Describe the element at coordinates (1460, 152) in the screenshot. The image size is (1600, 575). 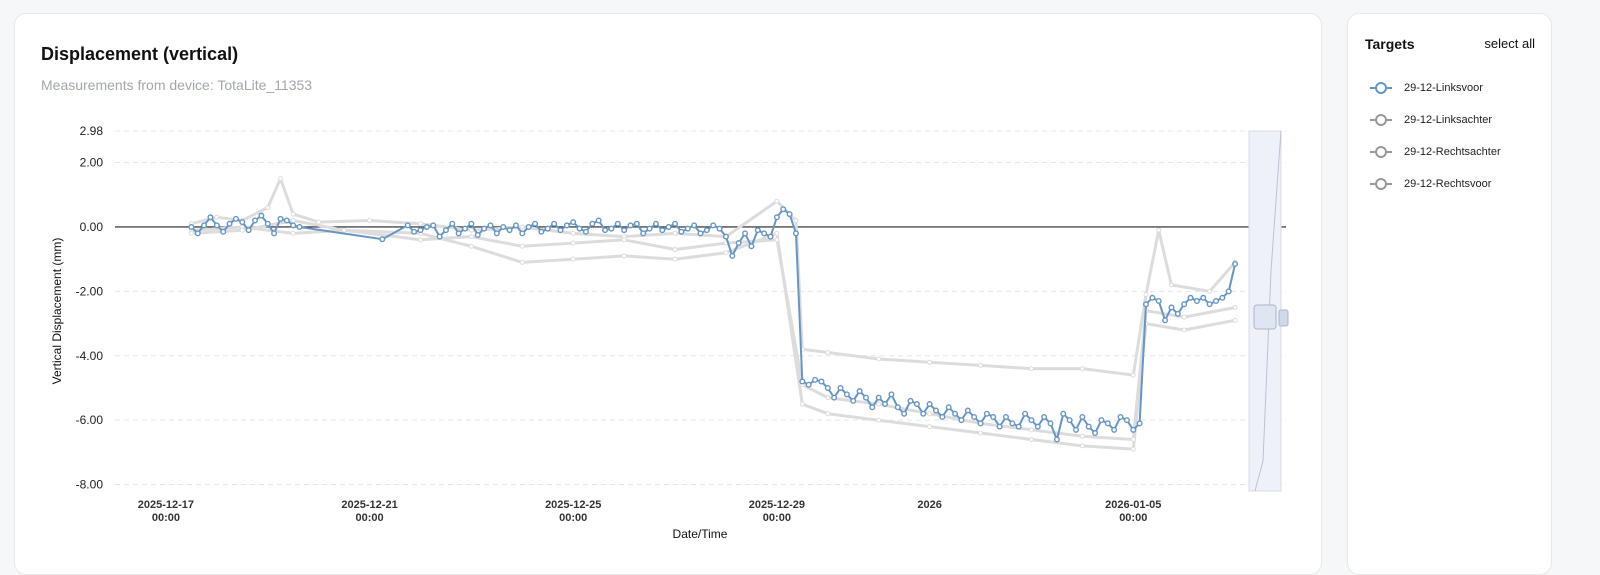
I see `target-item: 29-12-Rechtsachter` at that location.